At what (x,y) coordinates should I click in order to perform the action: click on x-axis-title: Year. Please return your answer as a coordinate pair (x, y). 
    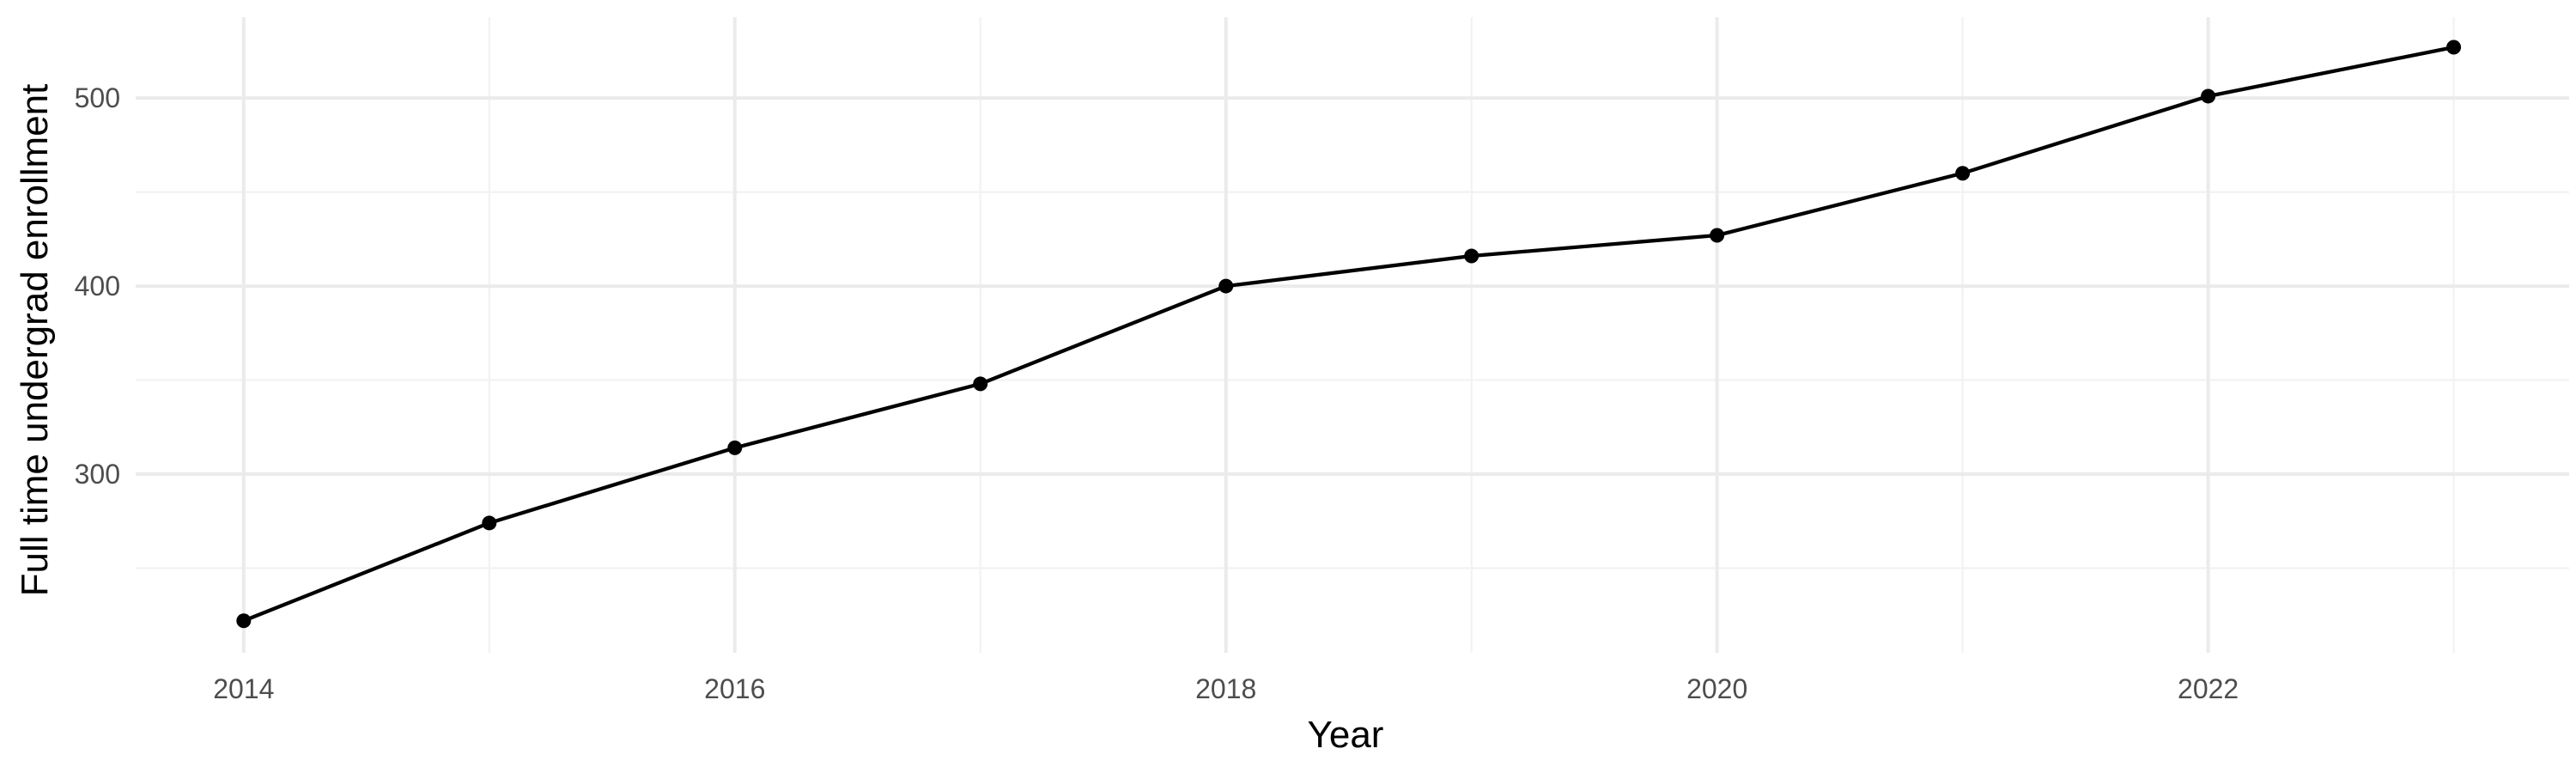
    Looking at the image, I should click on (1346, 735).